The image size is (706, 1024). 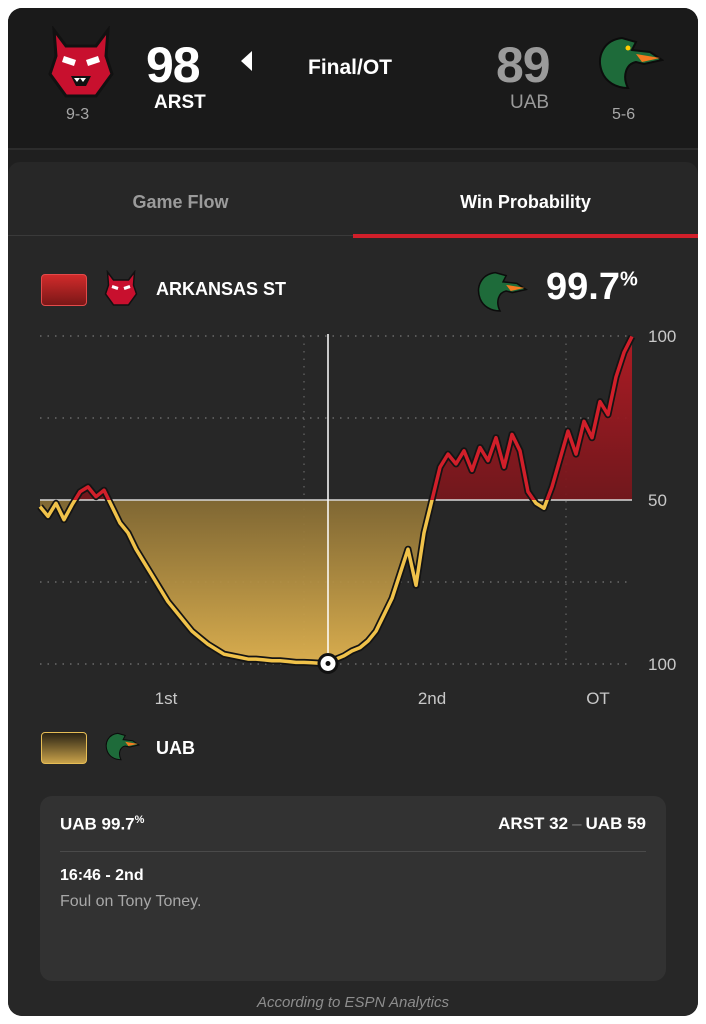 I want to click on away-color-swatch, so click(x=64, y=748).